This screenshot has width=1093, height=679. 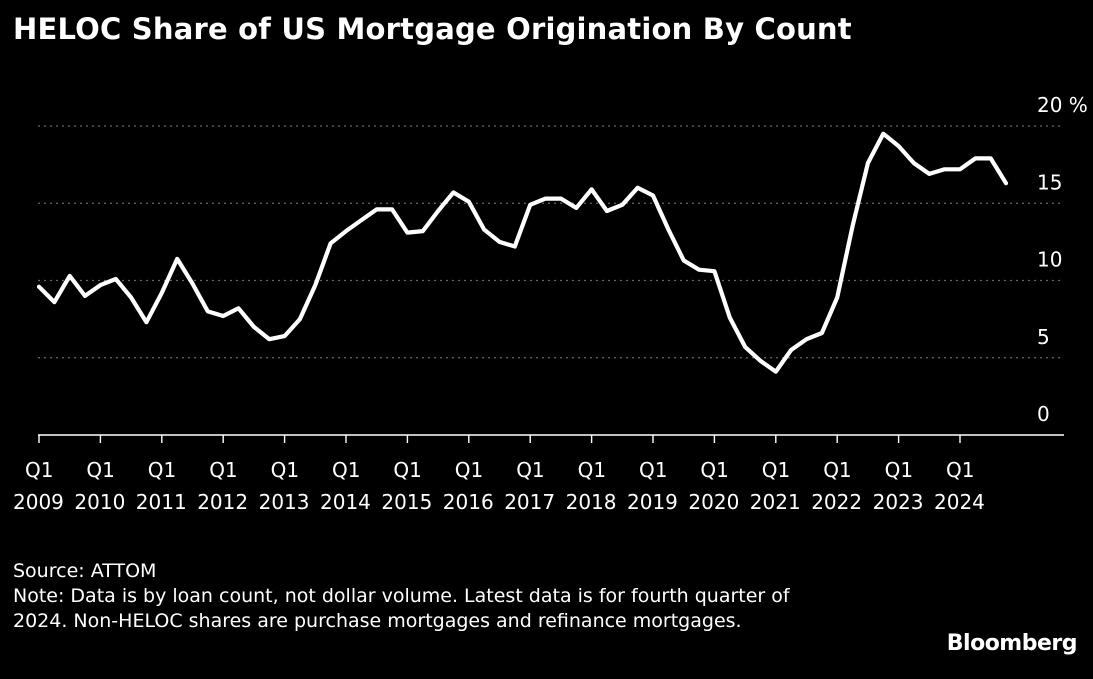 I want to click on y-tick-label-10: 10, so click(x=1049, y=260).